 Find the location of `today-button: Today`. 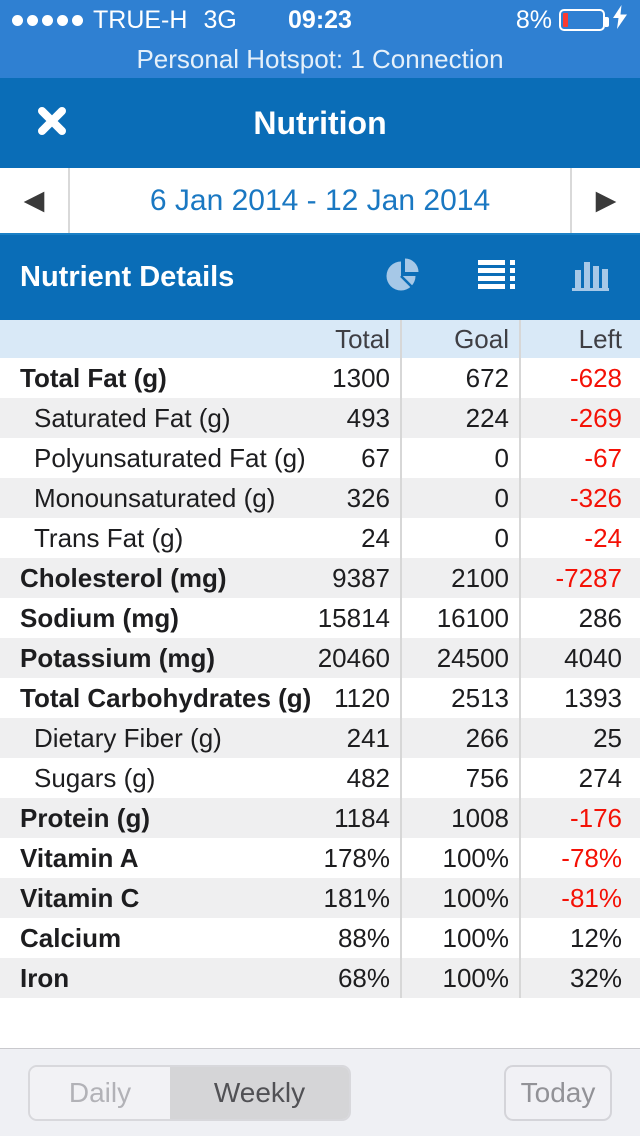

today-button: Today is located at coordinates (558, 1092).